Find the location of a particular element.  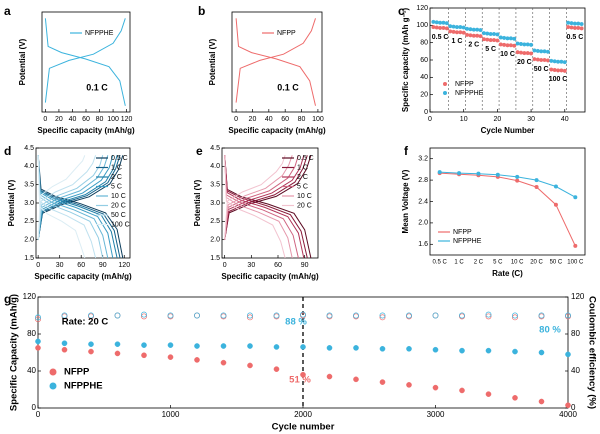

y-tick-label: 4.5 is located at coordinates (215, 148).